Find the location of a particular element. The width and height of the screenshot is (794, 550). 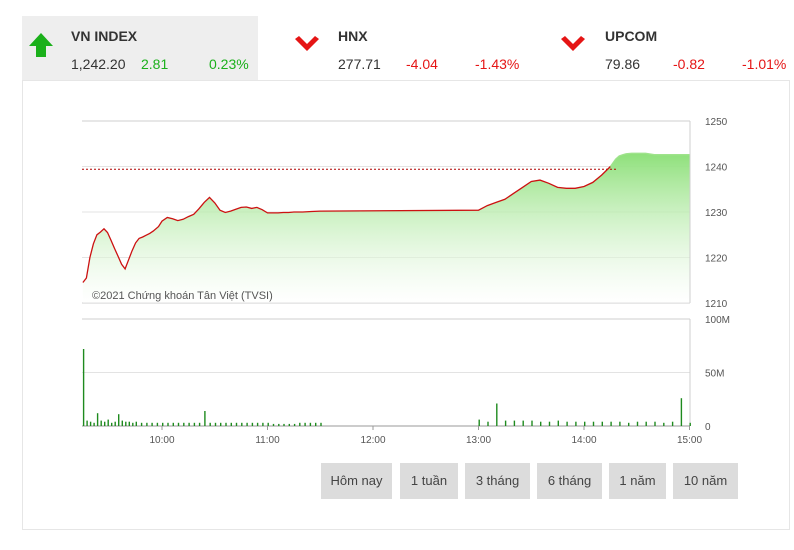

price-tick-label: 1240 is located at coordinates (716, 168).